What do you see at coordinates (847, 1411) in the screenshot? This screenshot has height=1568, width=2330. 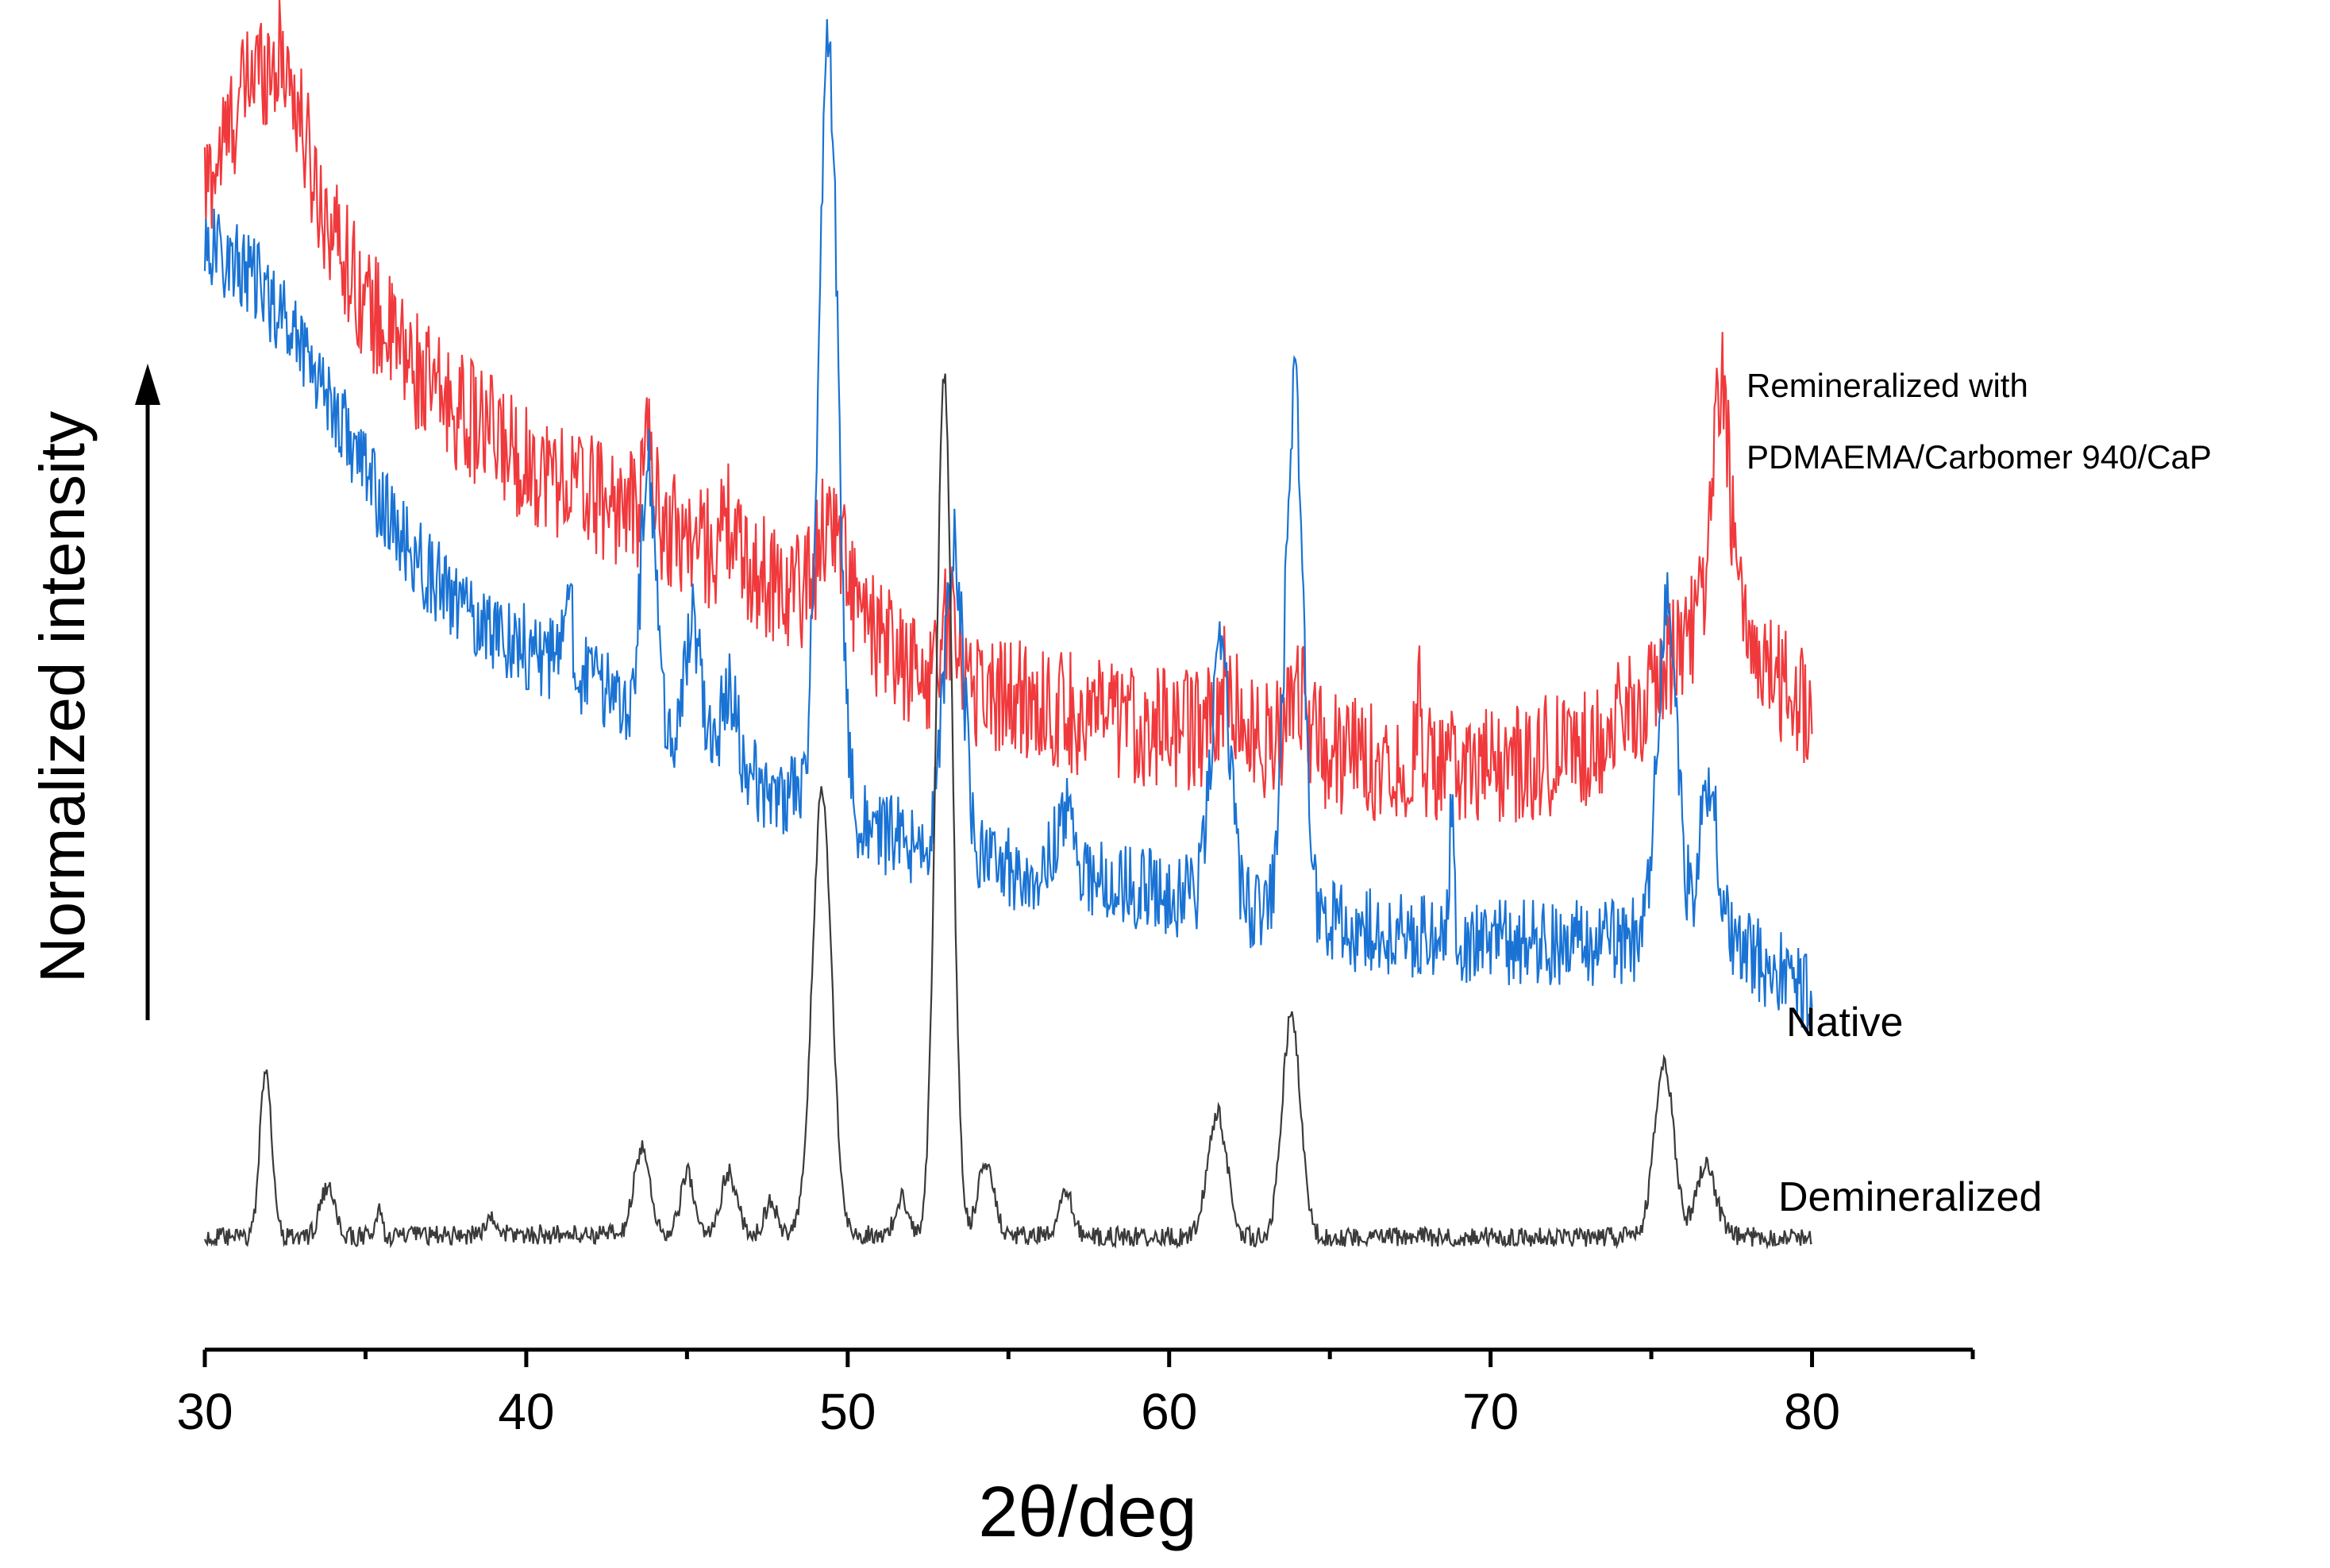 I see `x-tick-label: 50` at bounding box center [847, 1411].